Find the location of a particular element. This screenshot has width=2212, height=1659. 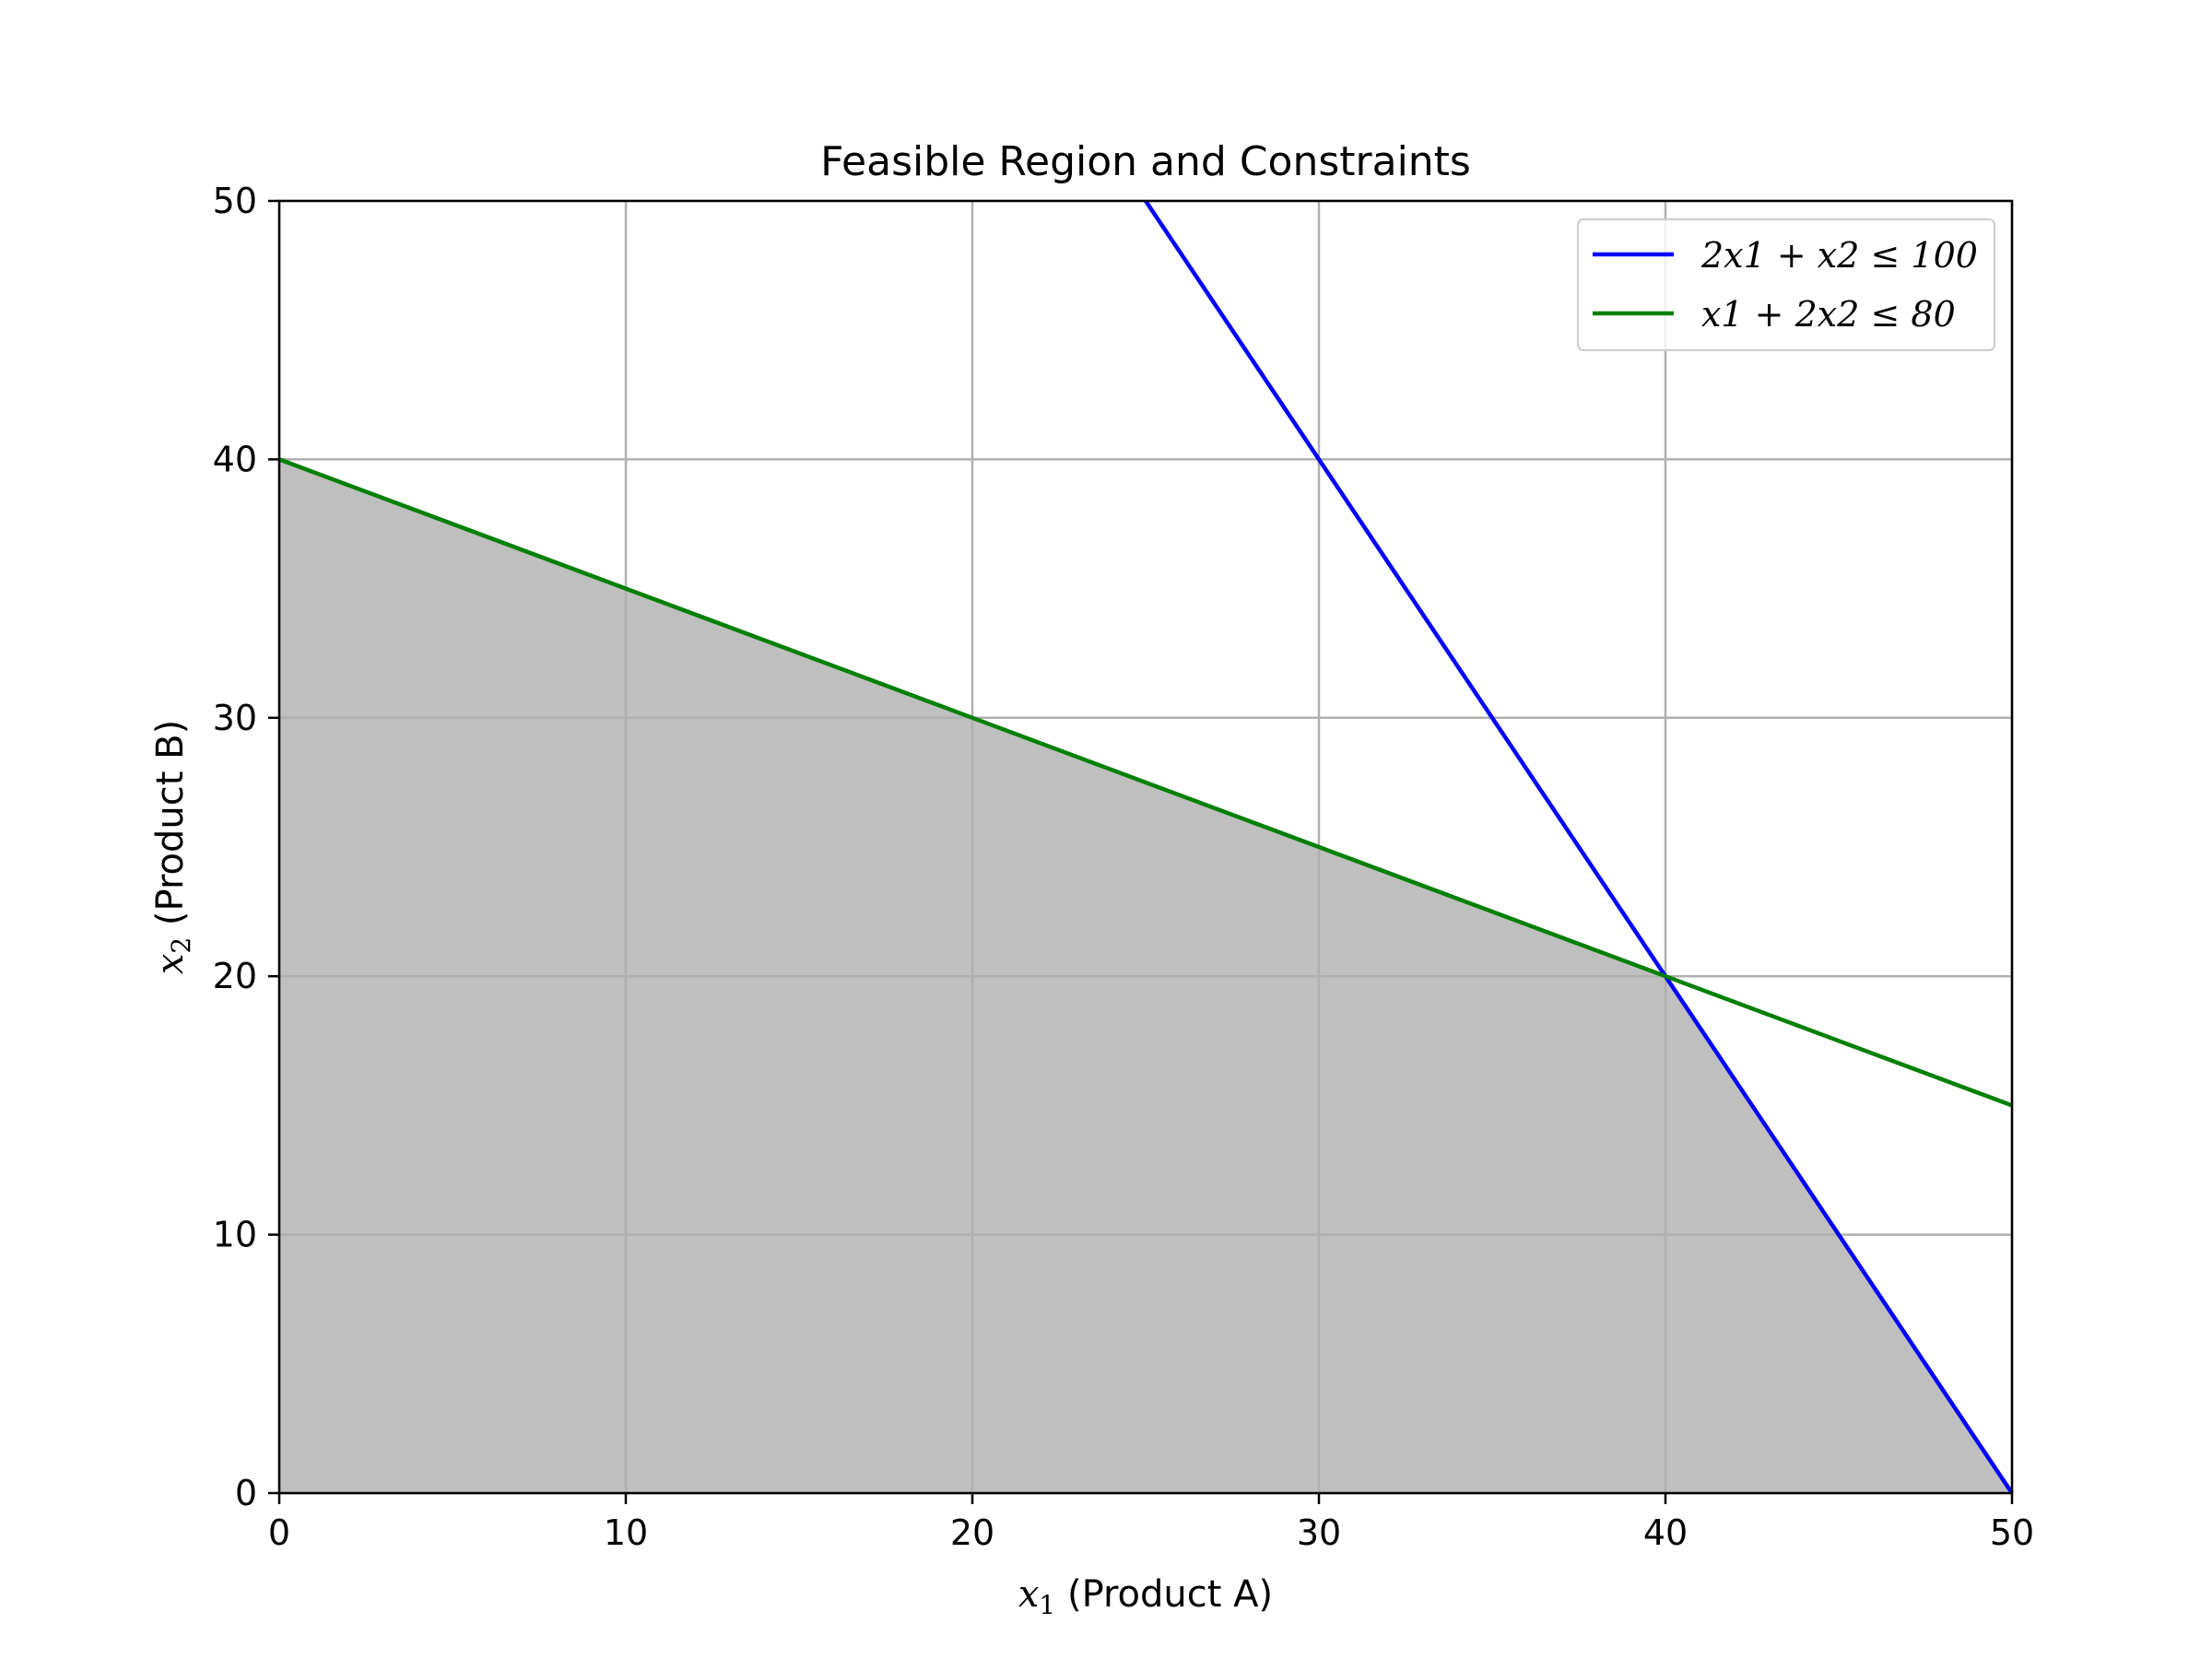

x-tick-label-10: 10 is located at coordinates (626, 1532).